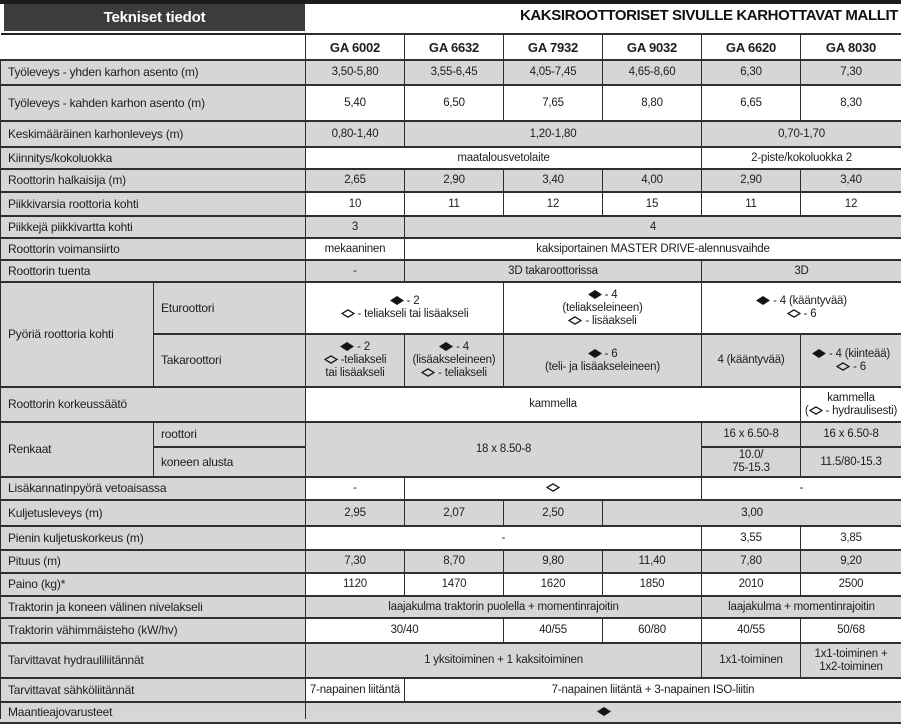  What do you see at coordinates (355, 204) in the screenshot?
I see `spec-cell: 10` at bounding box center [355, 204].